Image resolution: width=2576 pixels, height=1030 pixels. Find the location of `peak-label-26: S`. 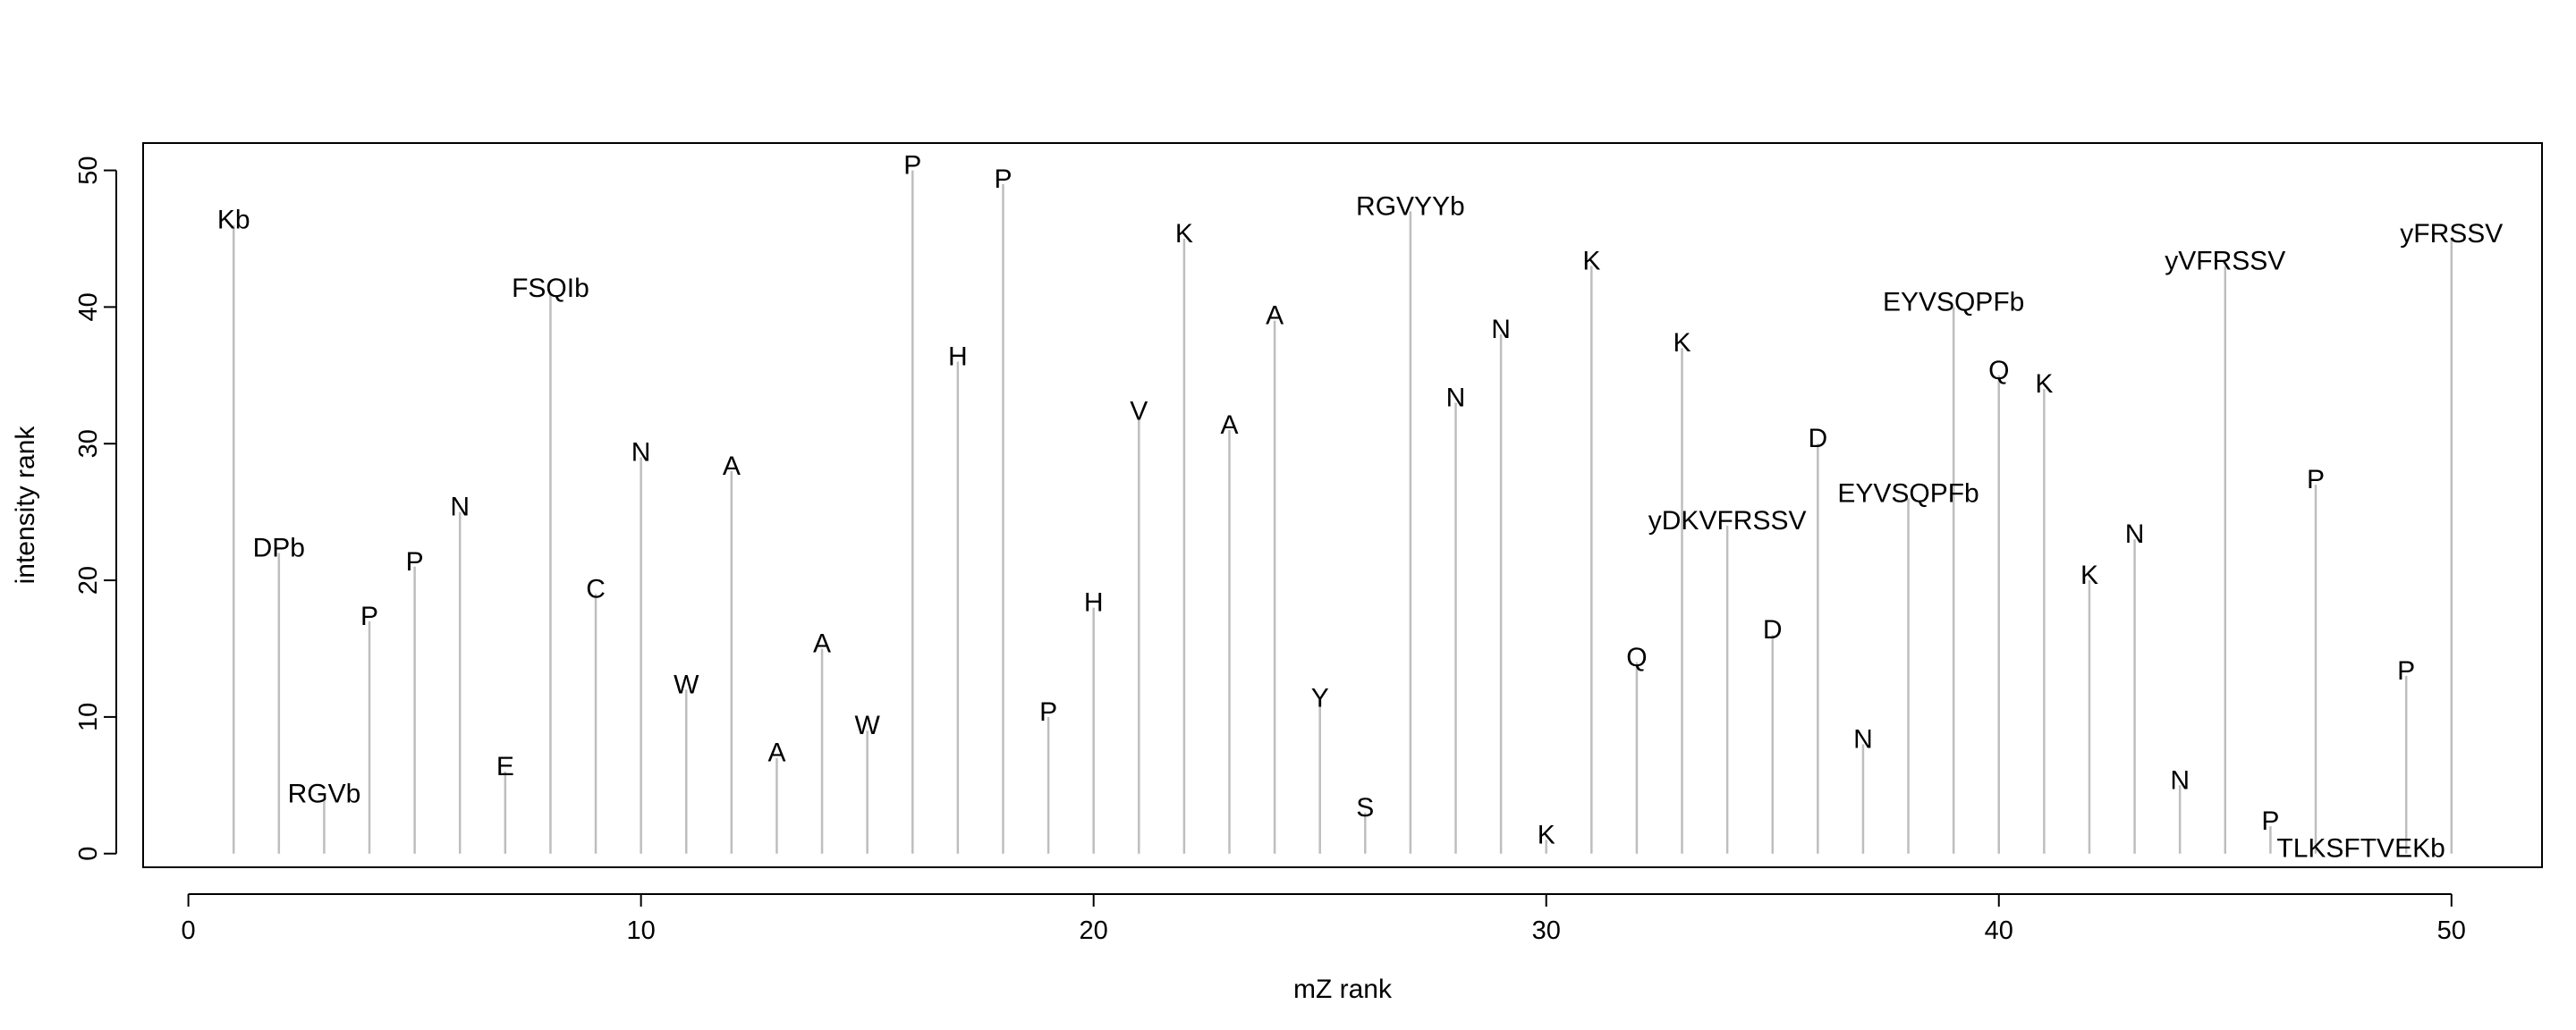

peak-label-26: S is located at coordinates (1365, 808).